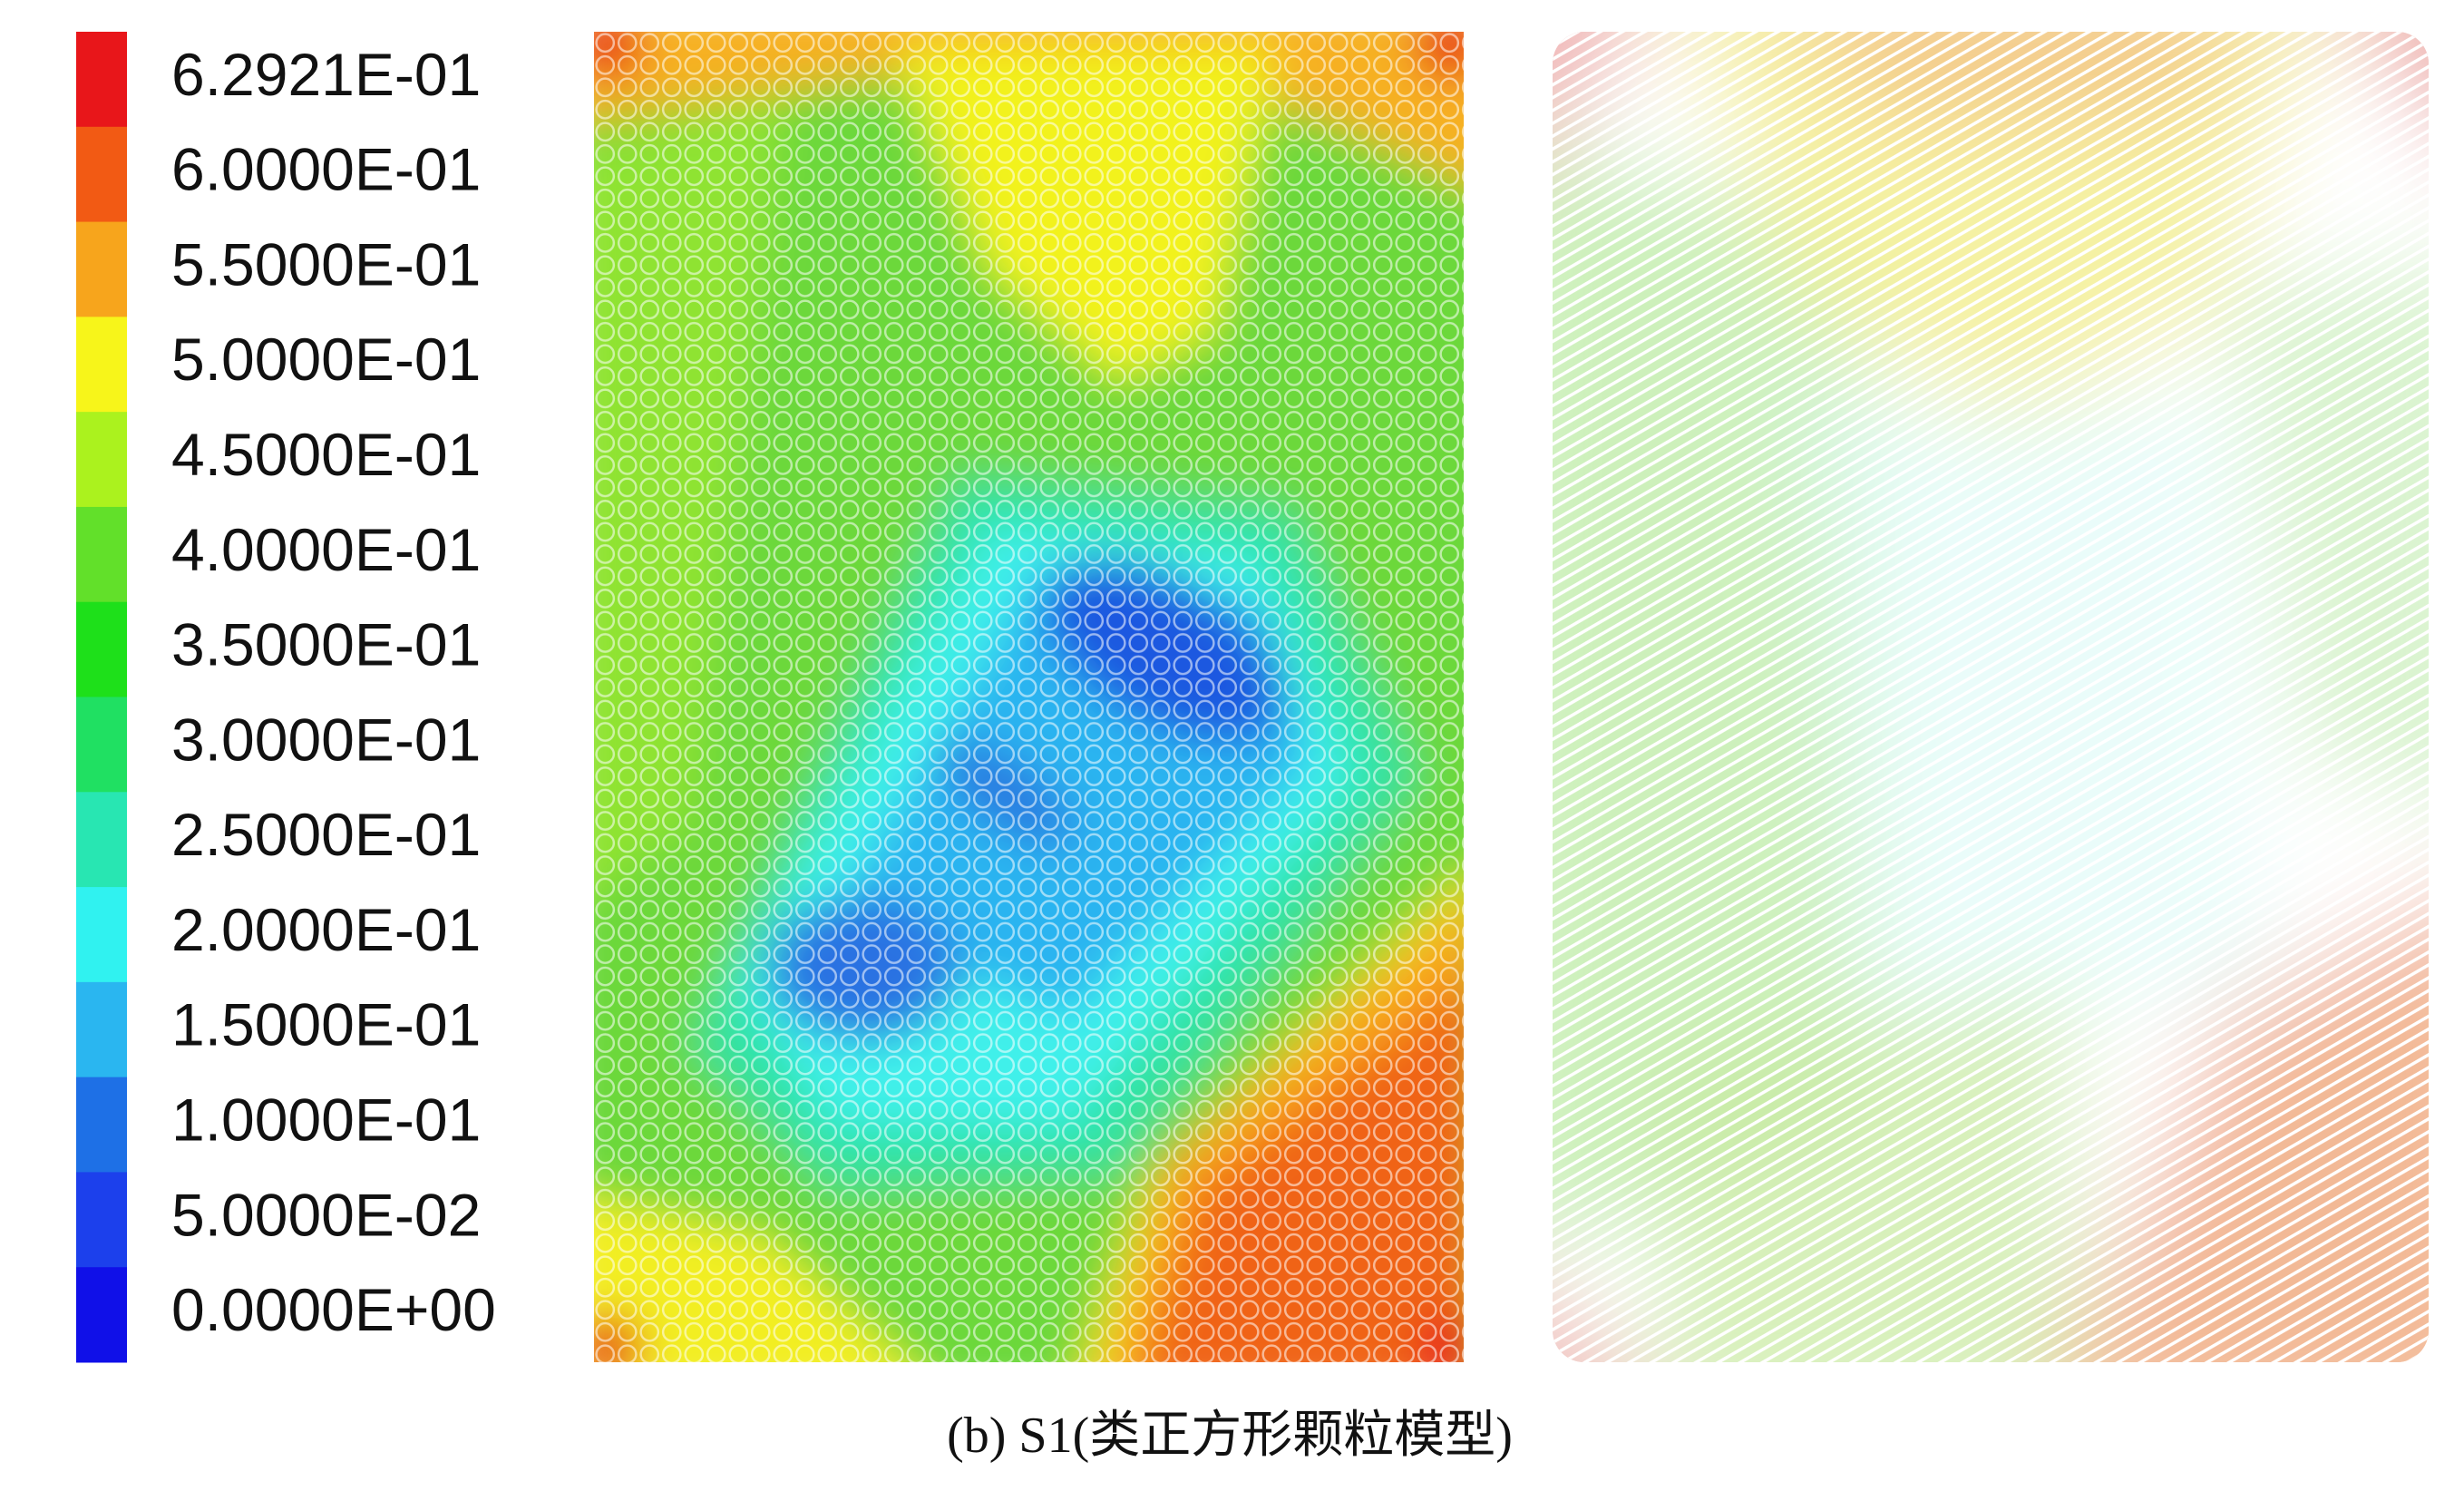 Image resolution: width=2464 pixels, height=1491 pixels. What do you see at coordinates (326, 834) in the screenshot?
I see `legend-label: 2.5000E-01` at bounding box center [326, 834].